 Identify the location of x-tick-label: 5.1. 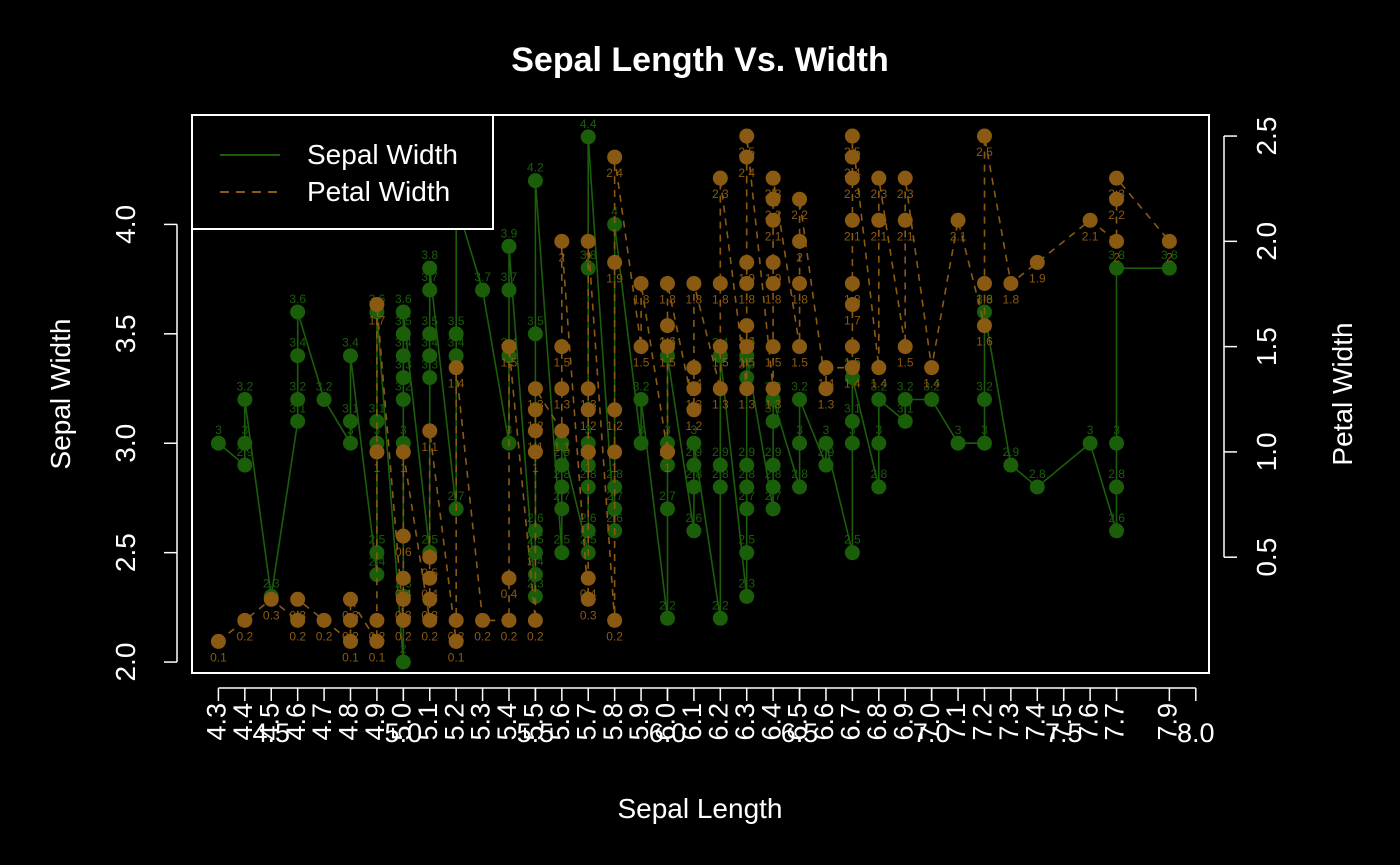
(428, 722).